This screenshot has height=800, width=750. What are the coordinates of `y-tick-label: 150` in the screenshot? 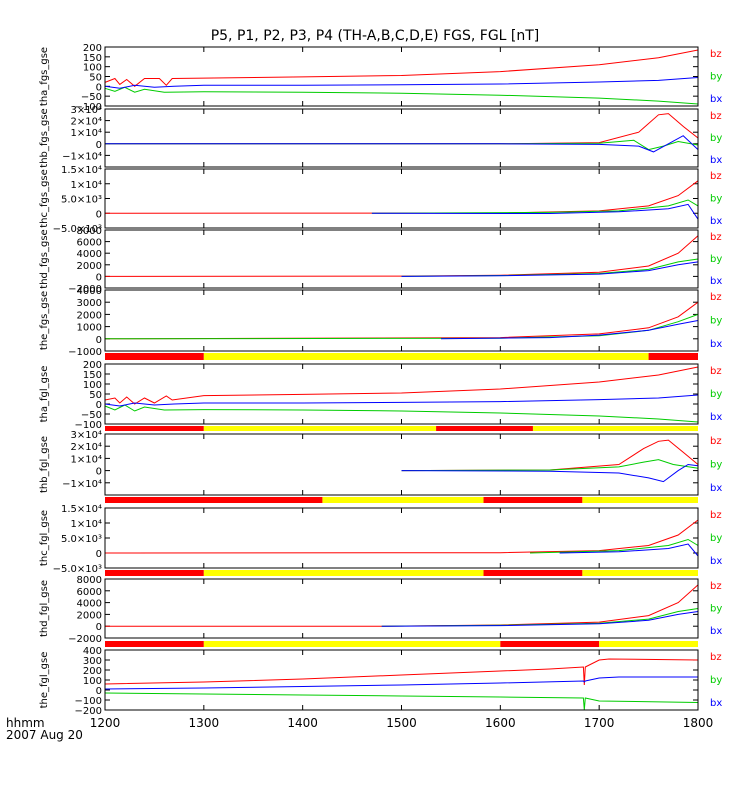 It's located at (92, 375).